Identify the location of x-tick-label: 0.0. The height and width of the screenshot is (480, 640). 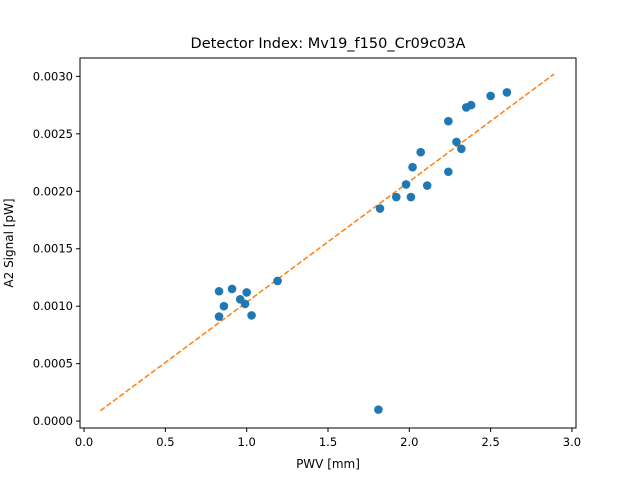
(84, 442).